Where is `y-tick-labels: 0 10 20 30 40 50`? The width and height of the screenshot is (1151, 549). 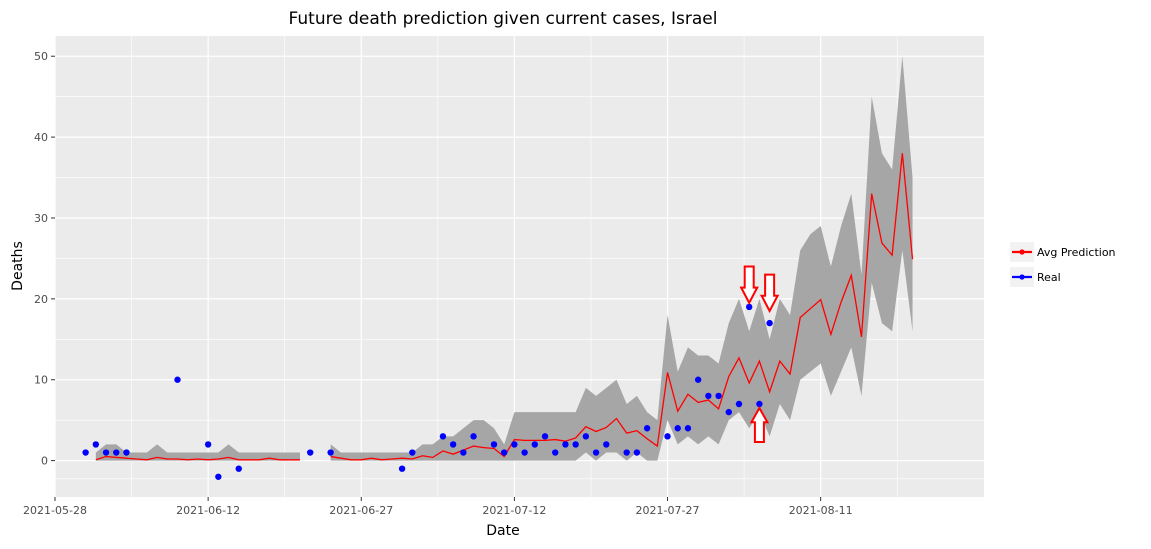
y-tick-labels: 0 10 20 30 40 50 is located at coordinates (41, 258).